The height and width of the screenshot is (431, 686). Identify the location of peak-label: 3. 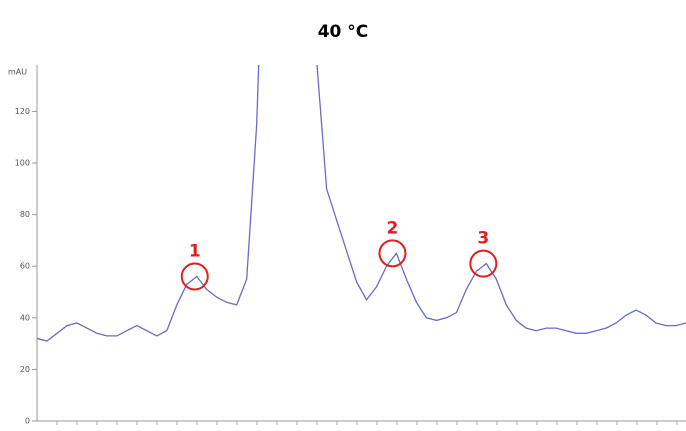
(483, 239).